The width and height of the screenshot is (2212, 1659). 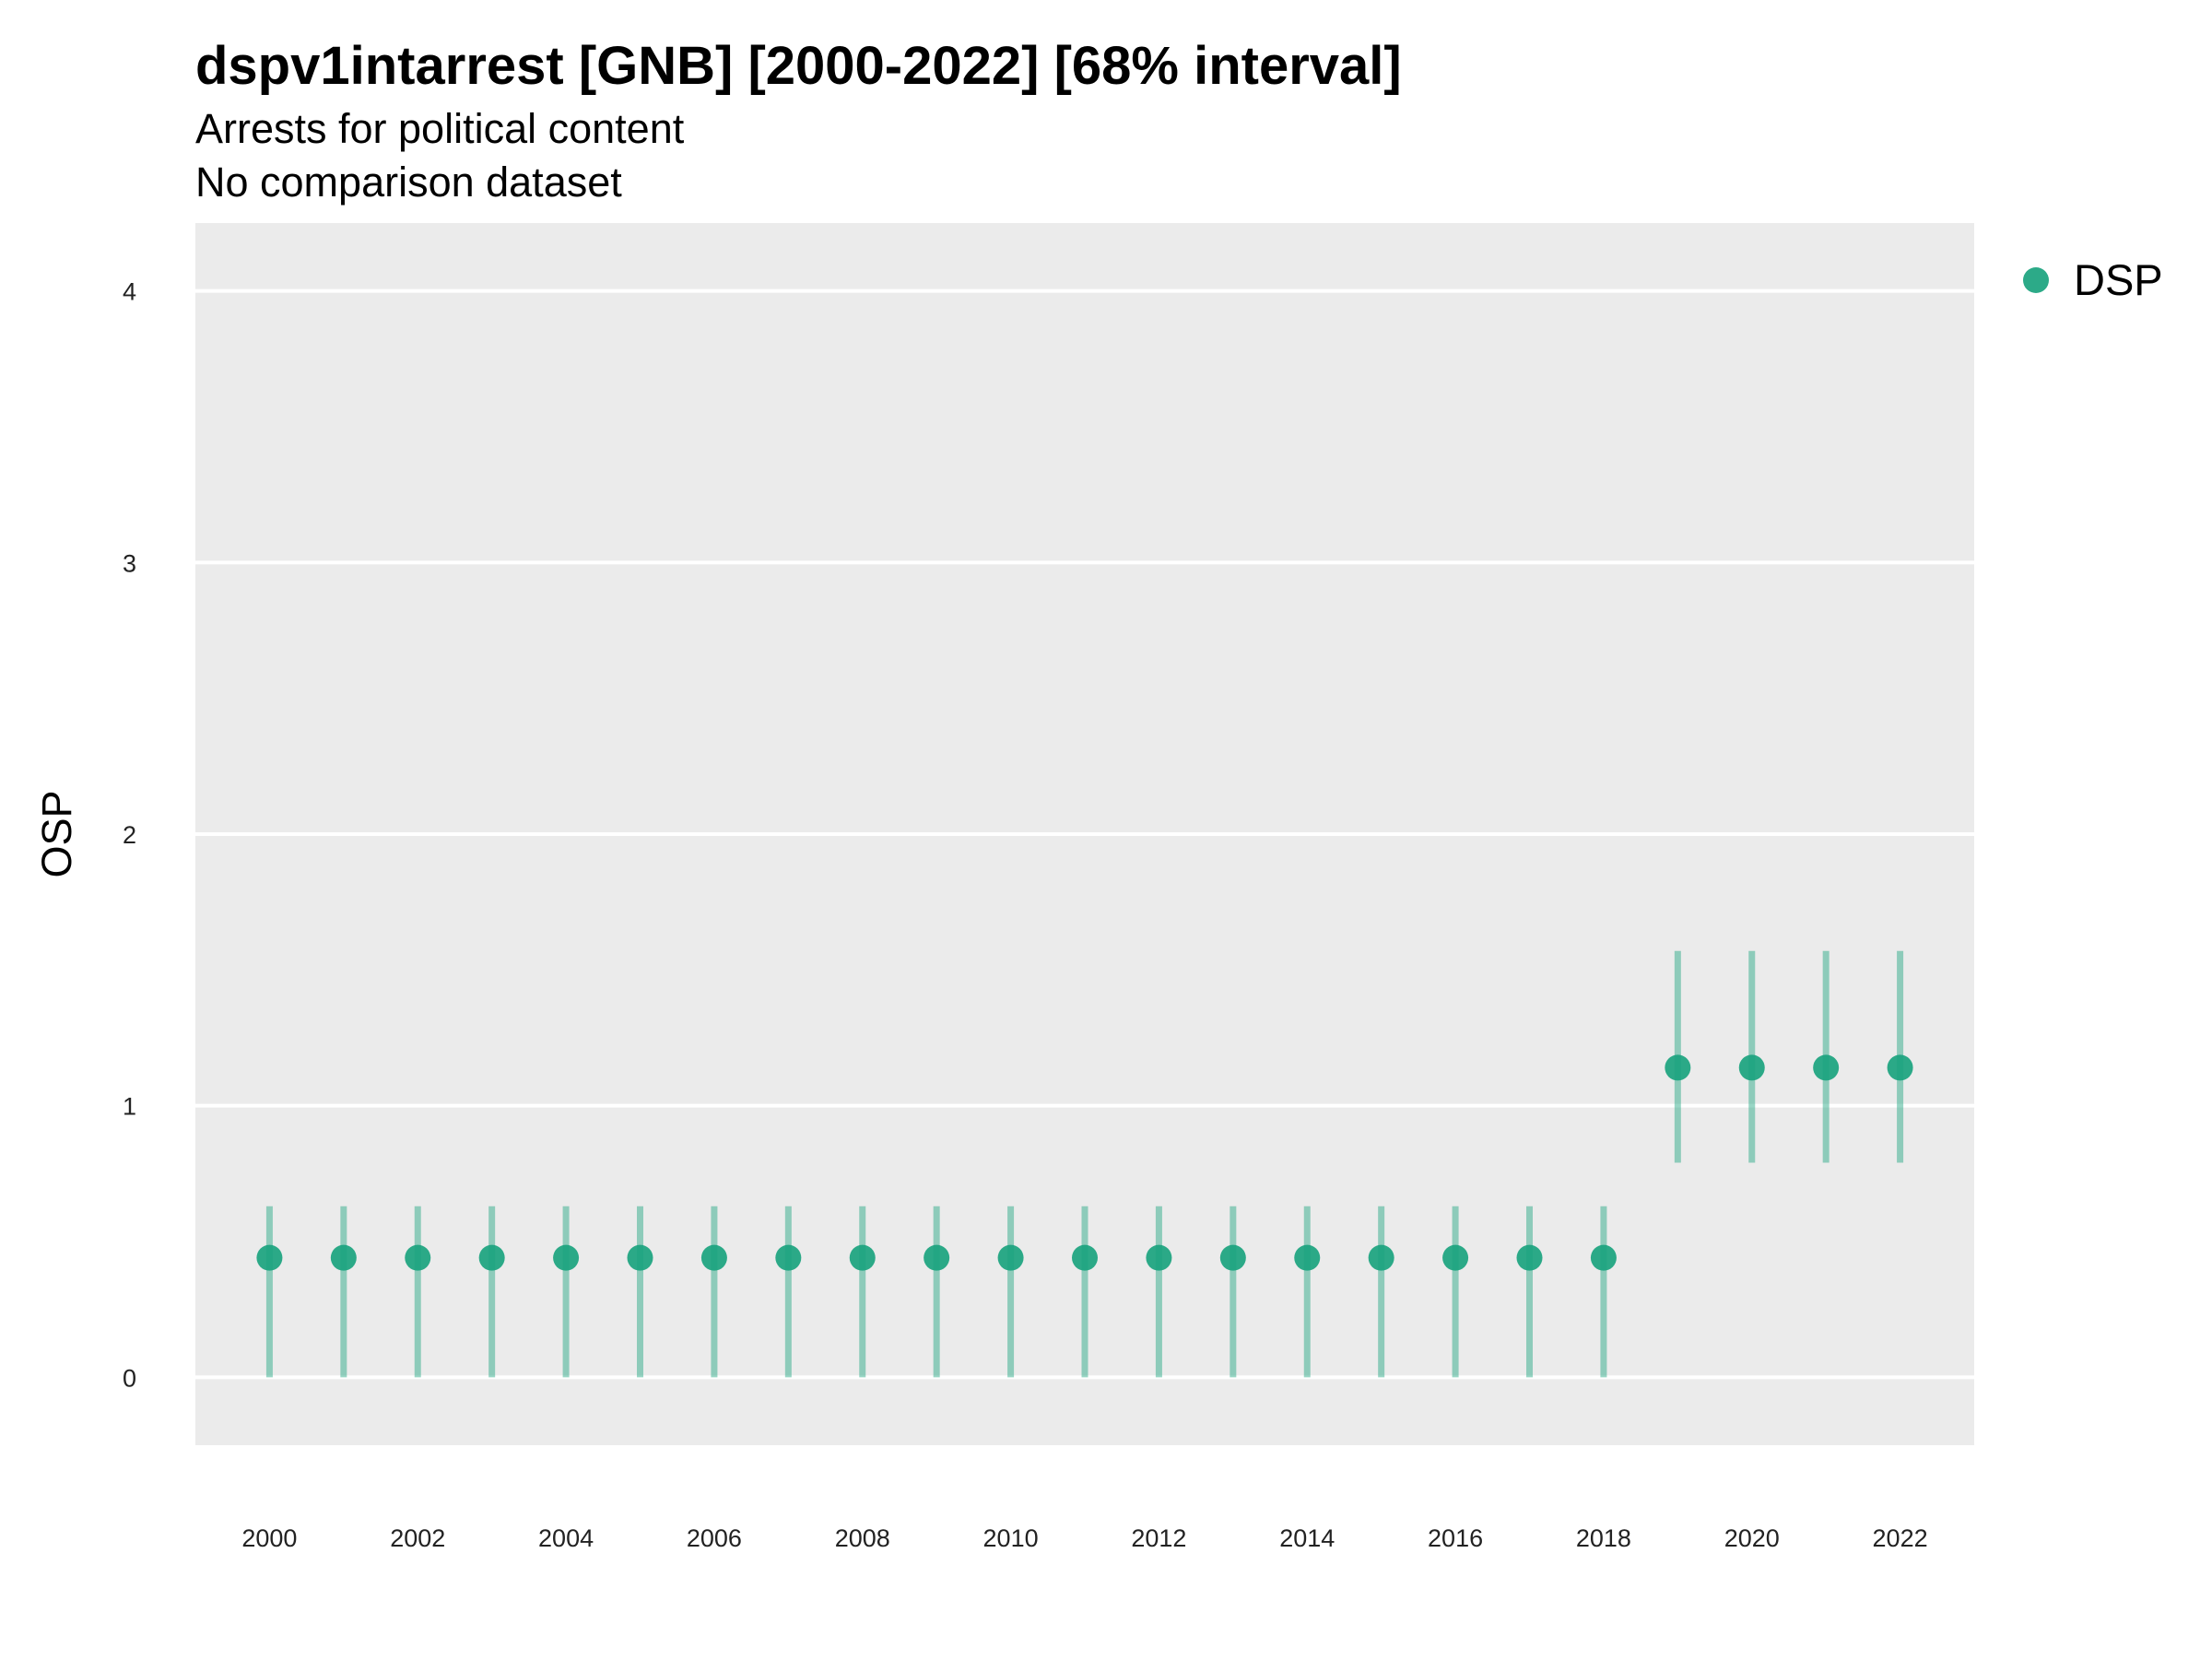 What do you see at coordinates (129, 1107) in the screenshot?
I see `y-tick-label: 1` at bounding box center [129, 1107].